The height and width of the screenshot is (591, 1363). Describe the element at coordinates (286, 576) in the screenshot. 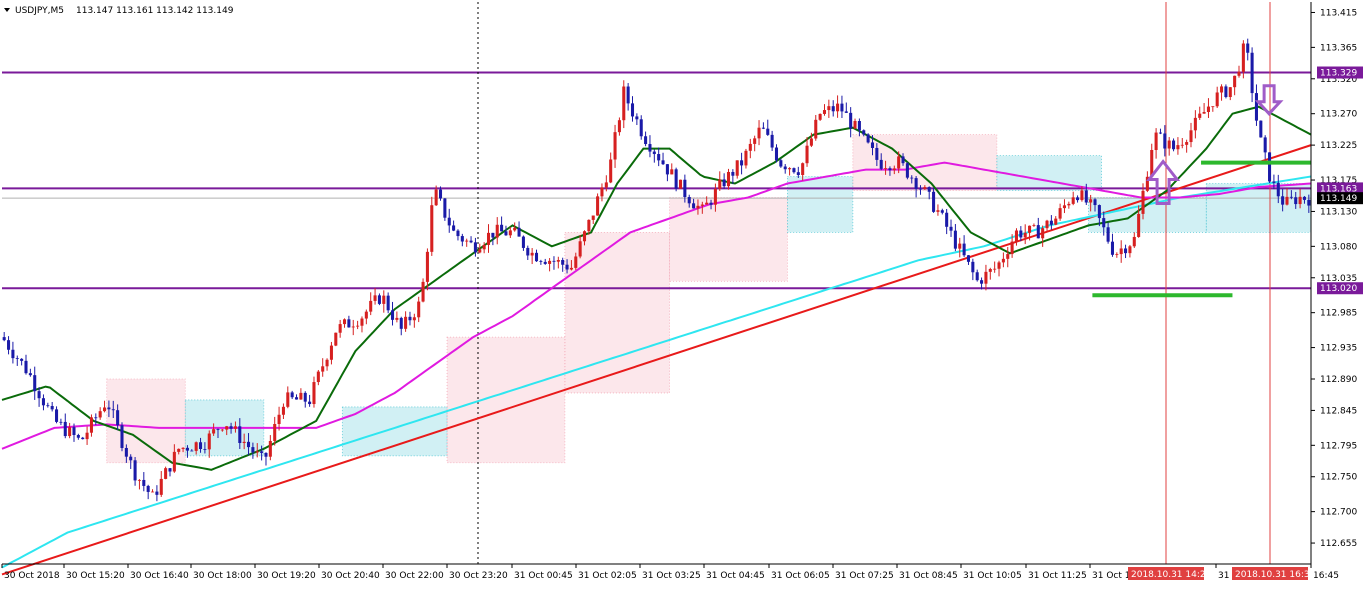

I see `x-tick-label: 30 Oct 19:20` at that location.